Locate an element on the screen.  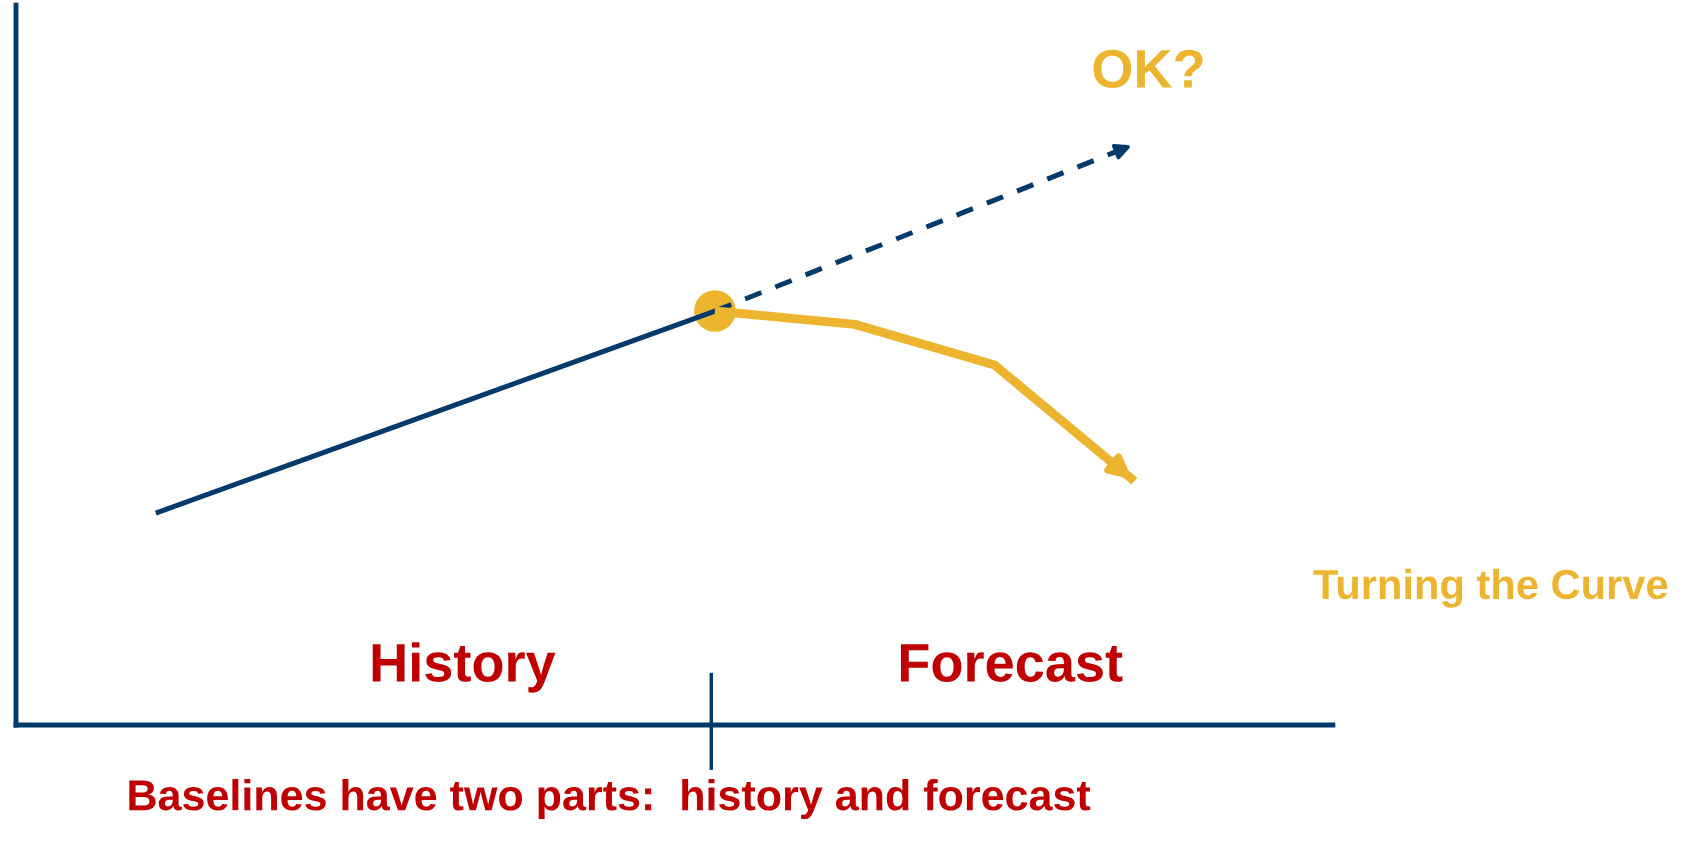
text: Turning the Curve is located at coordinates (1490, 588).